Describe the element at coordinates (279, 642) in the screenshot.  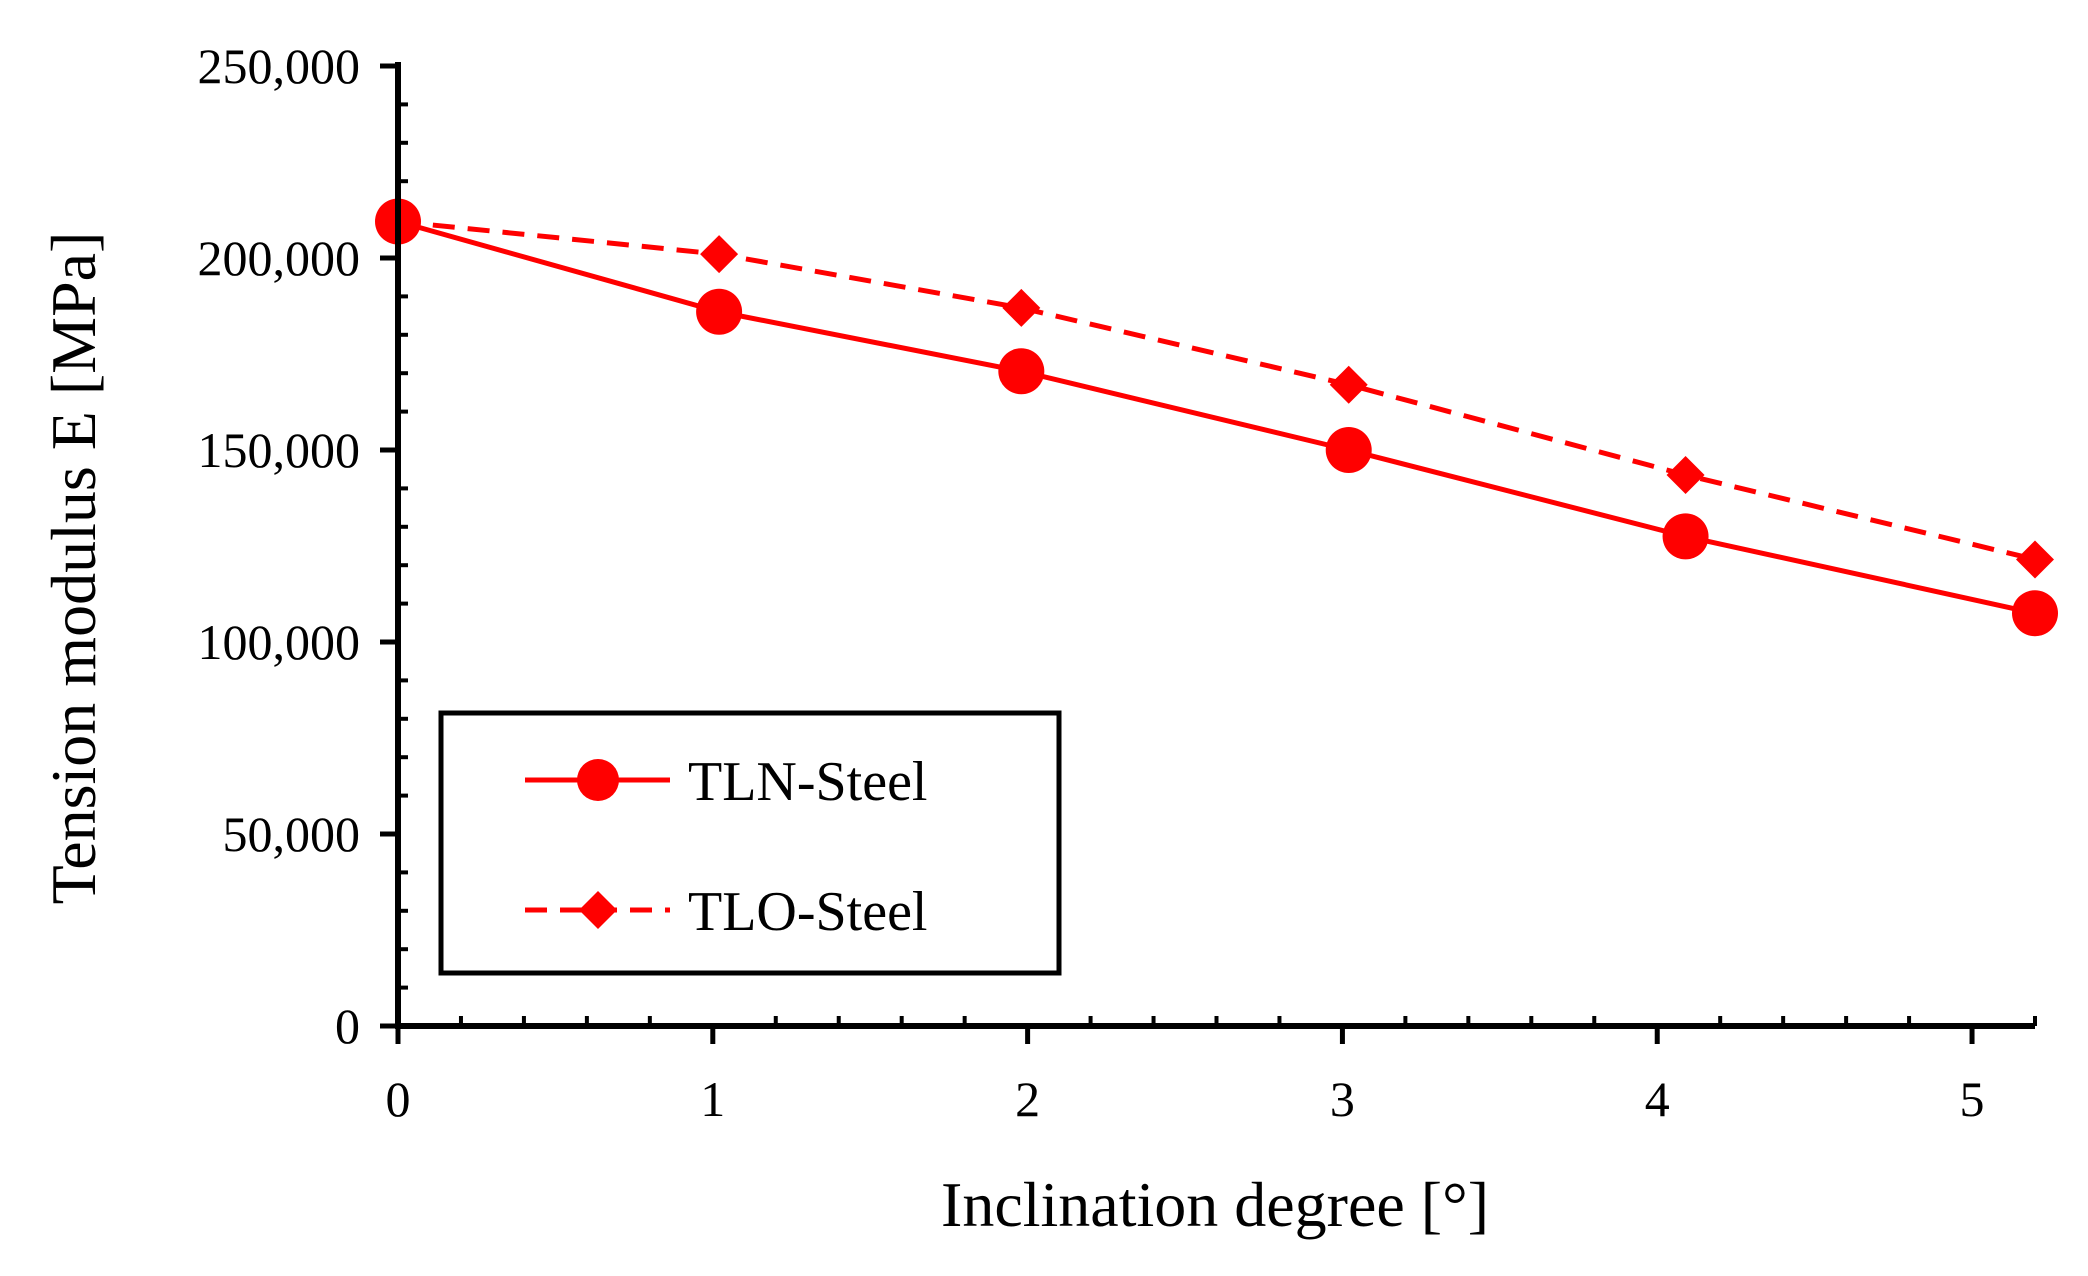
I see `y-tick-label: 100,000` at that location.